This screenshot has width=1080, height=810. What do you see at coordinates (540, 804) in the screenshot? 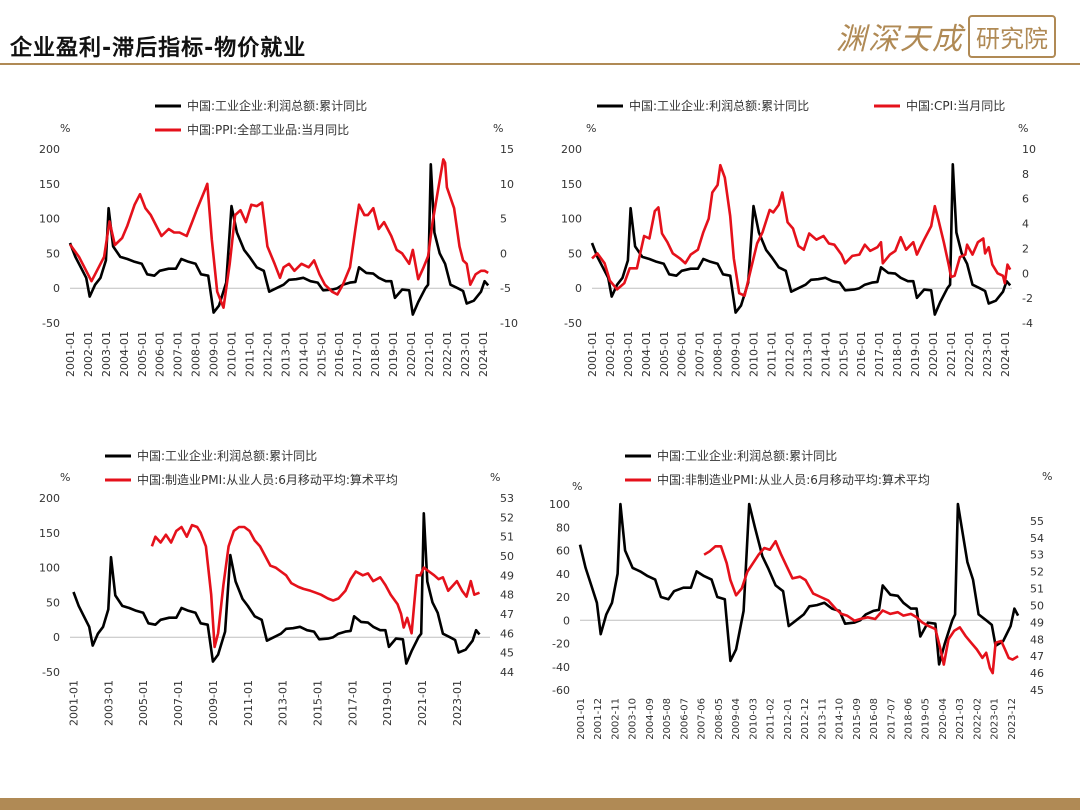
I see `footer-bar` at bounding box center [540, 804].